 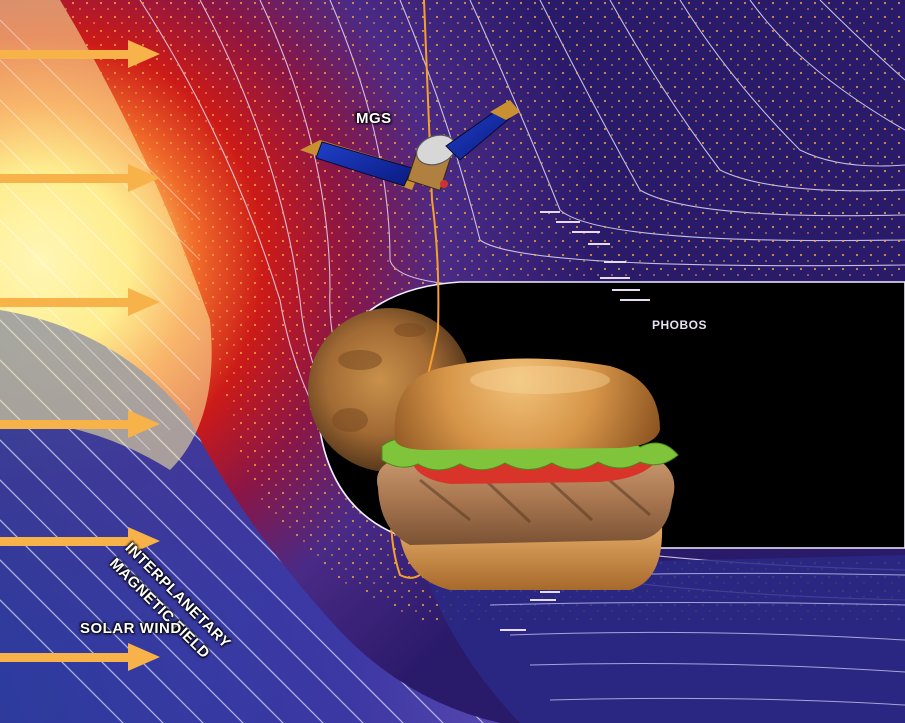 I want to click on lower-flank, so click(x=662, y=639).